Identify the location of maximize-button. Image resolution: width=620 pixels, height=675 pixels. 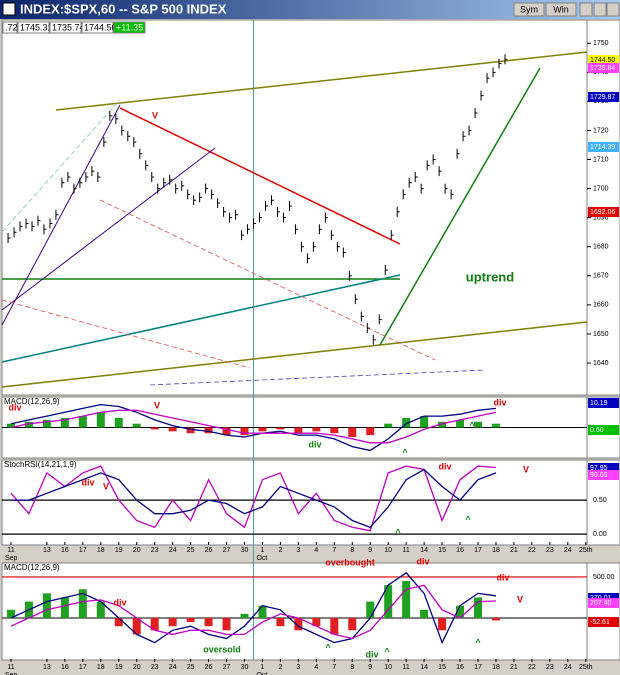
(600, 9).